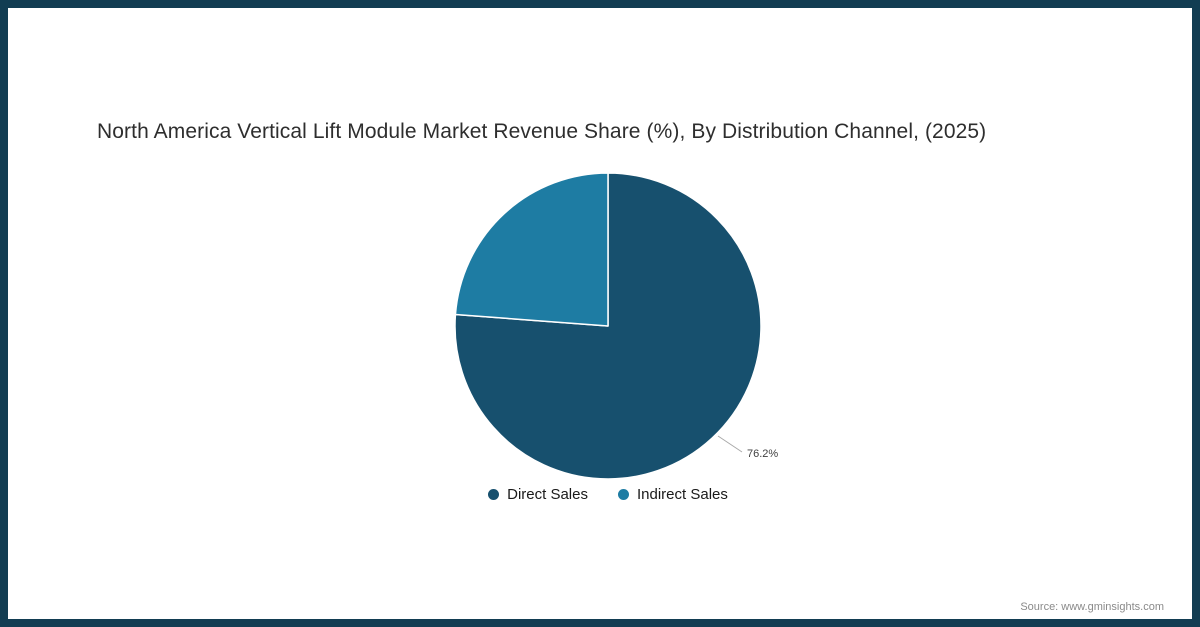  What do you see at coordinates (531, 249) in the screenshot?
I see `pie-slice-indirect-sales` at bounding box center [531, 249].